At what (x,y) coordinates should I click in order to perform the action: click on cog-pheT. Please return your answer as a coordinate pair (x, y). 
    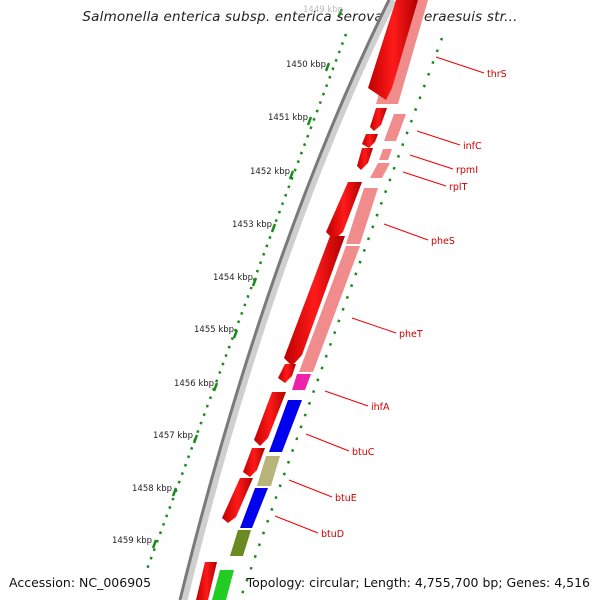
    Looking at the image, I should click on (329, 309).